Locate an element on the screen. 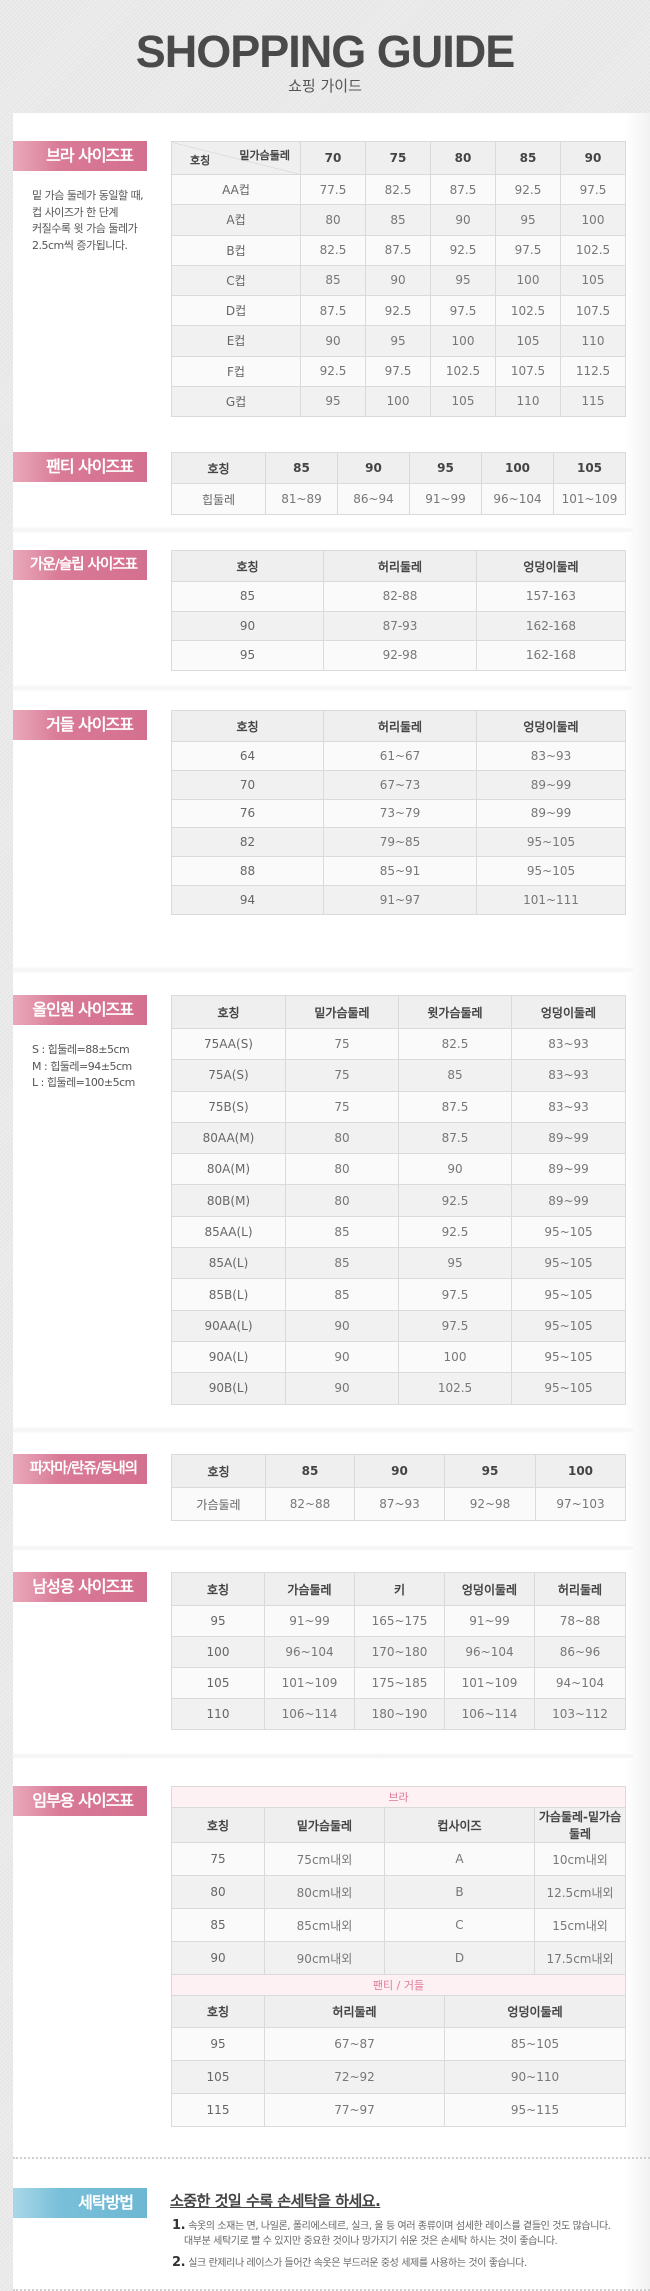 The width and height of the screenshot is (650, 2291). table-cell: 83~93 is located at coordinates (551, 756).